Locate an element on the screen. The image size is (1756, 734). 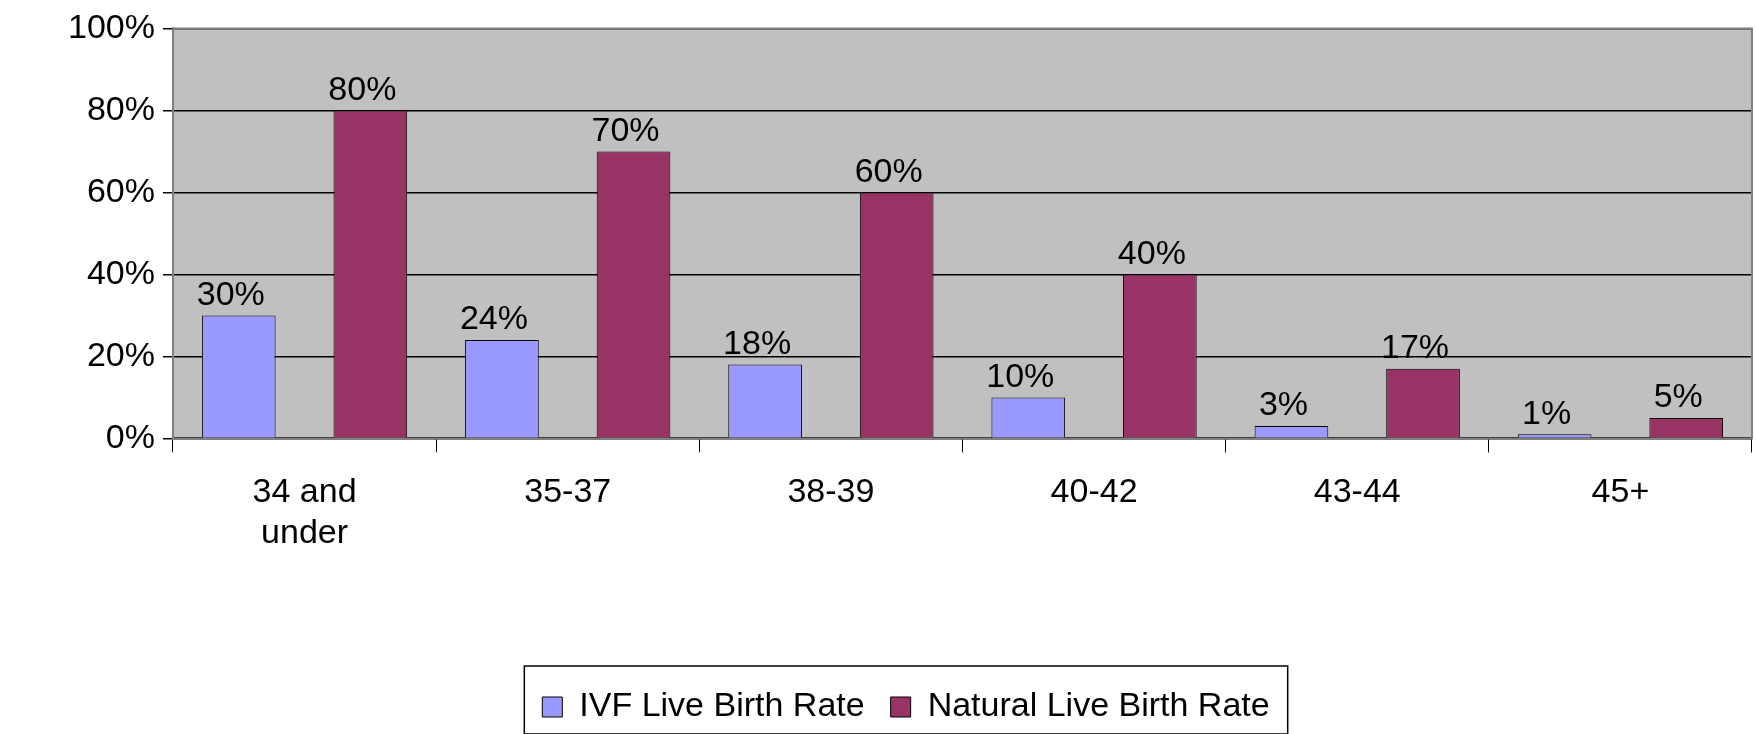
data-label: 18% is located at coordinates (757, 341).